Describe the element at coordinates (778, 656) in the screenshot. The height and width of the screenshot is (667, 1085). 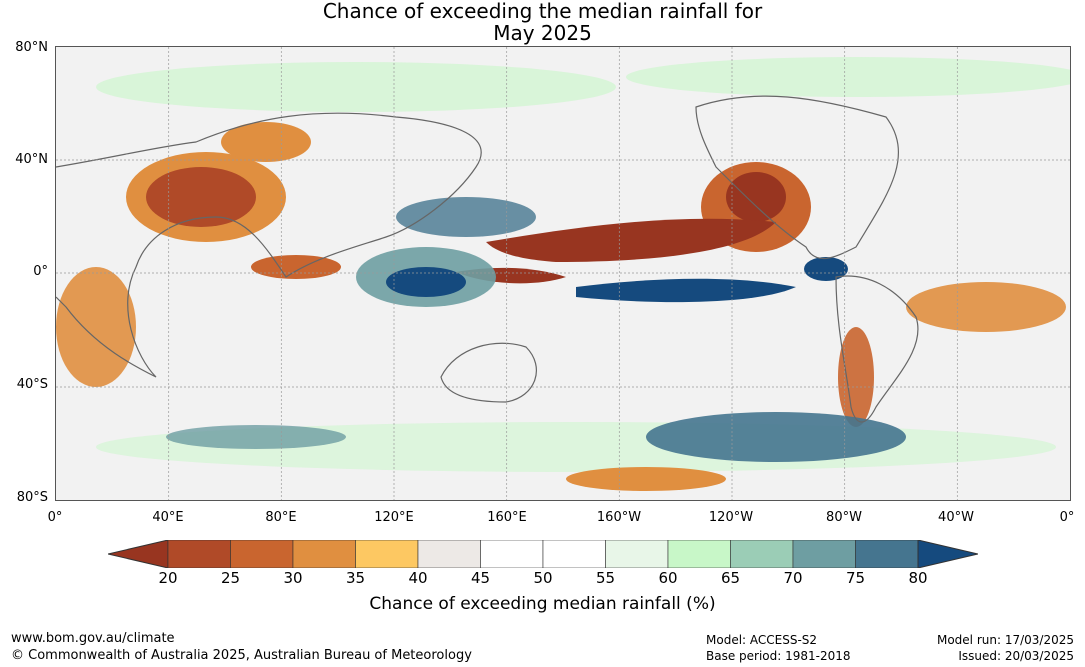
I see `footer-base-period: Base period: 1981-2018` at that location.